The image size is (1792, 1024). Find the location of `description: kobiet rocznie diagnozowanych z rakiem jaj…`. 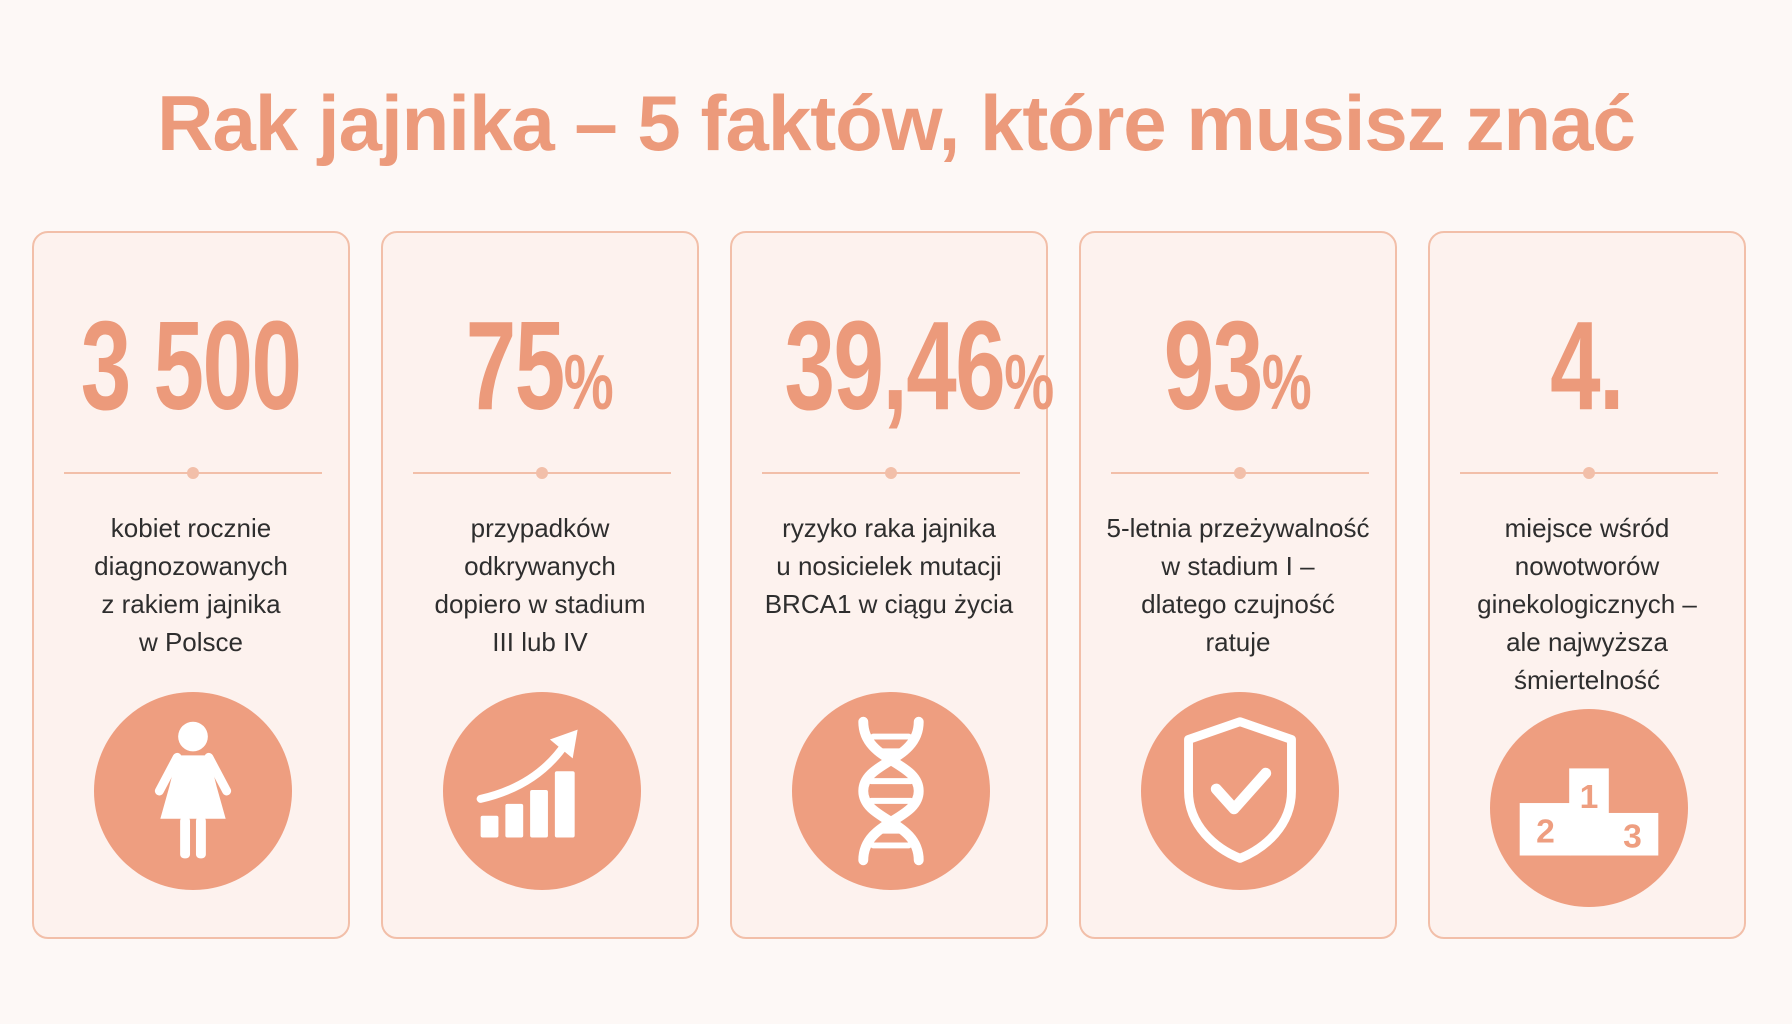

description: kobiet rocznie diagnozowanych z rakiem jaj… is located at coordinates (191, 585).